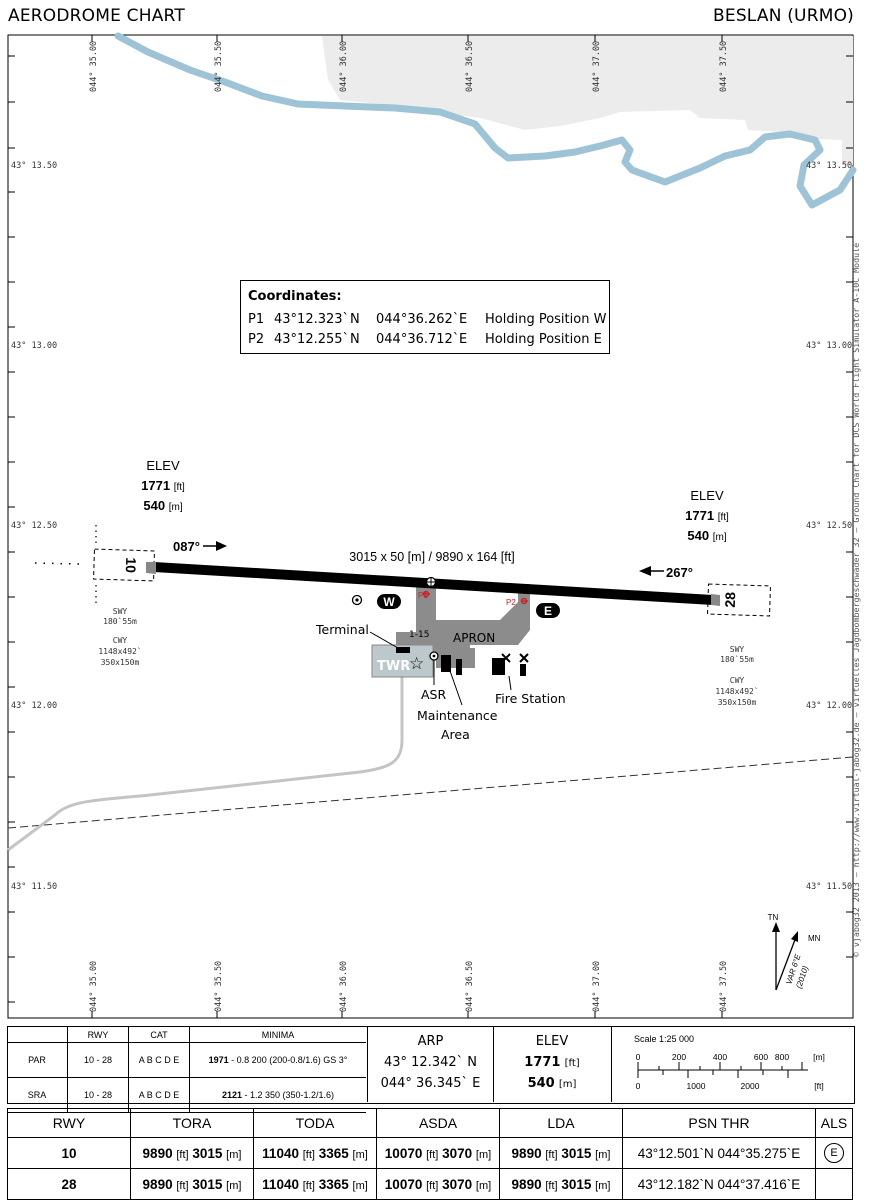  I want to click on taxiway-w-label: W, so click(389, 602).